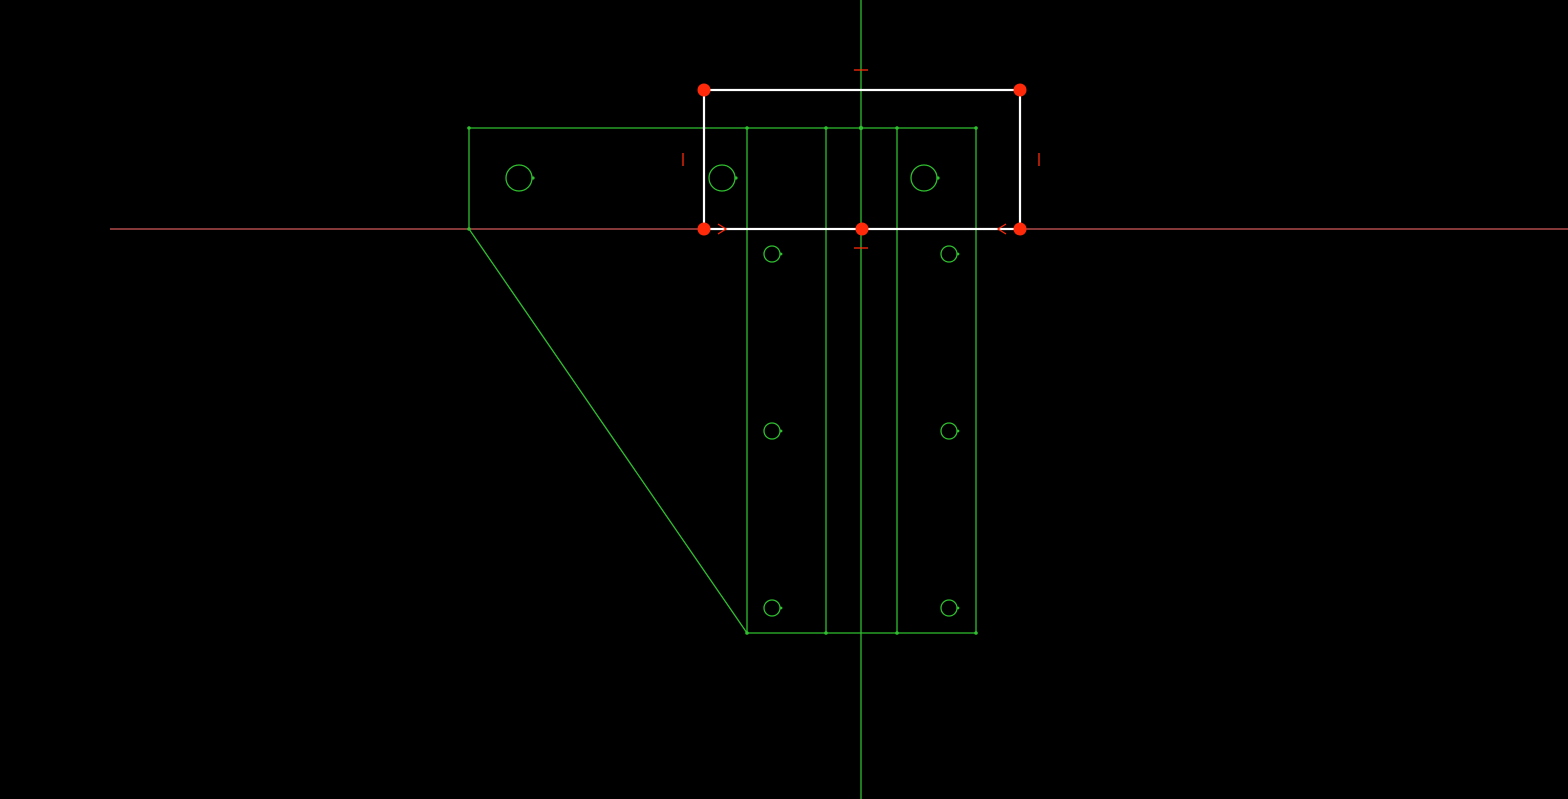  I want to click on gusset-diagonal-edge, so click(608, 431).